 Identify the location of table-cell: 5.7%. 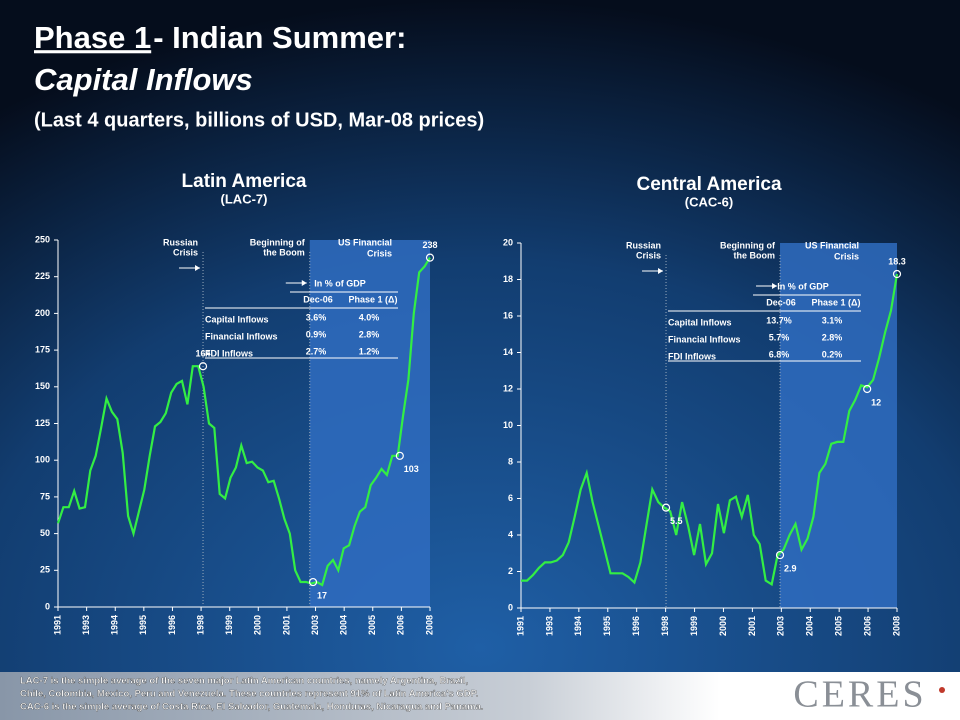
(779, 337).